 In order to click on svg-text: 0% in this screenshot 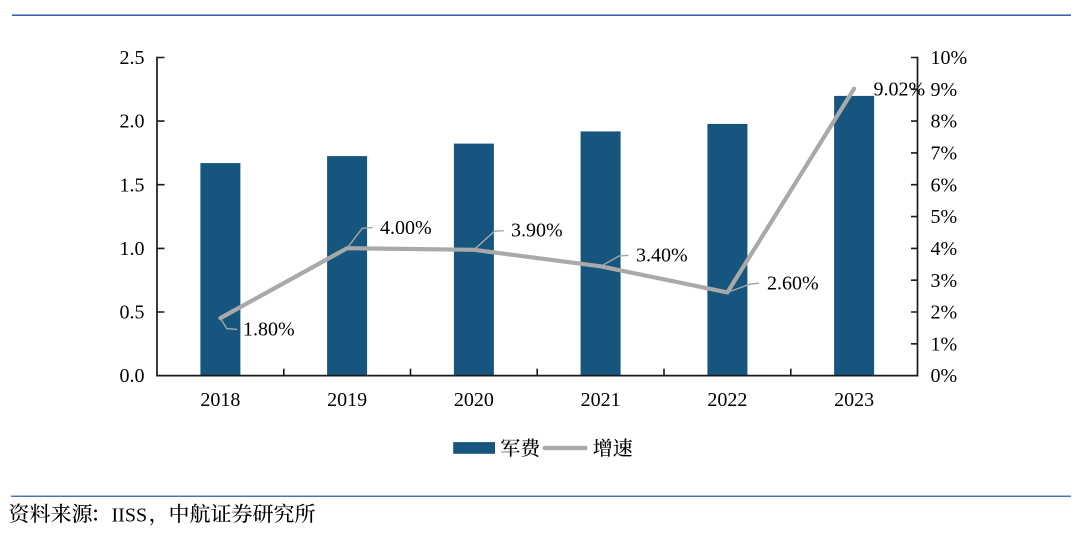, I will do `click(944, 376)`.